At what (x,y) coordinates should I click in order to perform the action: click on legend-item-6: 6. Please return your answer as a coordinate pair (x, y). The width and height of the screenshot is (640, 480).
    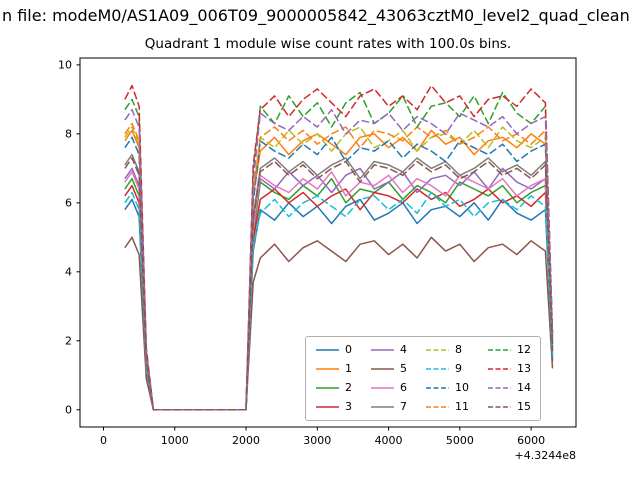
    Looking at the image, I should click on (388, 388).